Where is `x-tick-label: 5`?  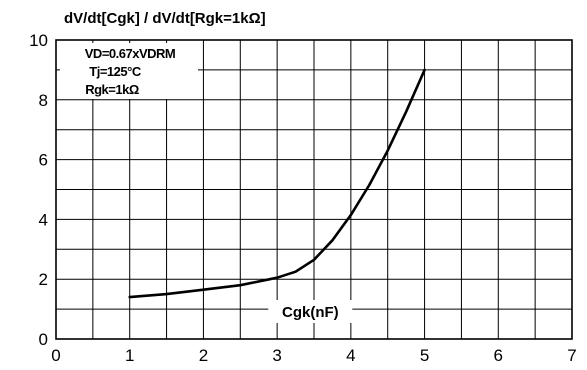 x-tick-label: 5 is located at coordinates (424, 355).